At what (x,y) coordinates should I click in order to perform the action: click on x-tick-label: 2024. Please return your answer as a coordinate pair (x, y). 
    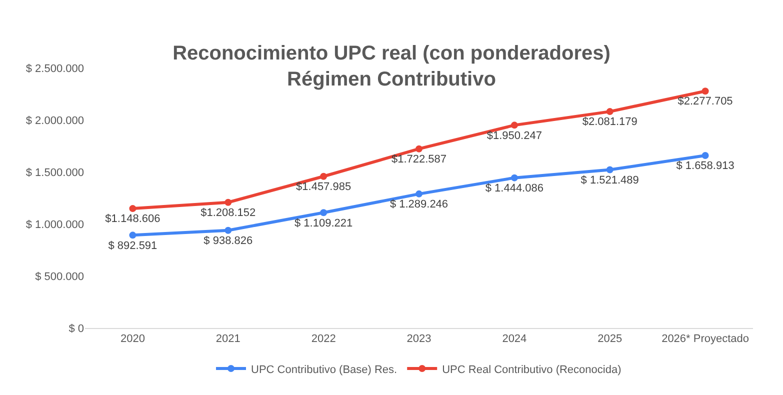
    Looking at the image, I should click on (514, 339).